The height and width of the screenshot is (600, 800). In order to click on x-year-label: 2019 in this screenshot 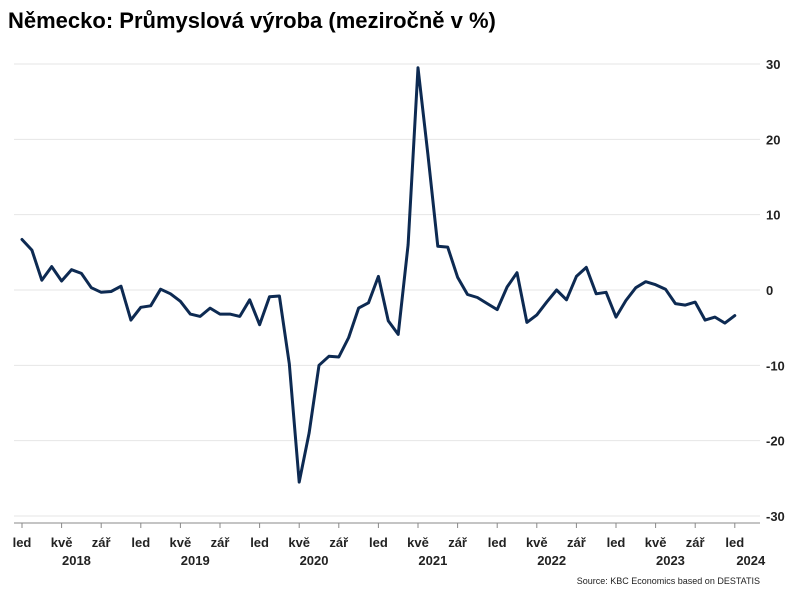, I will do `click(195, 560)`.